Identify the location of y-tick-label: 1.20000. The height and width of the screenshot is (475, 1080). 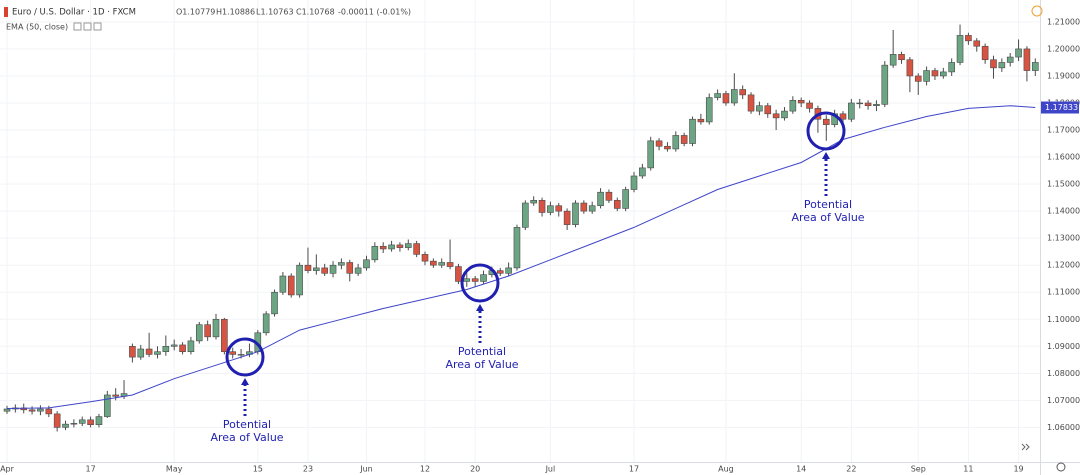
(1063, 48).